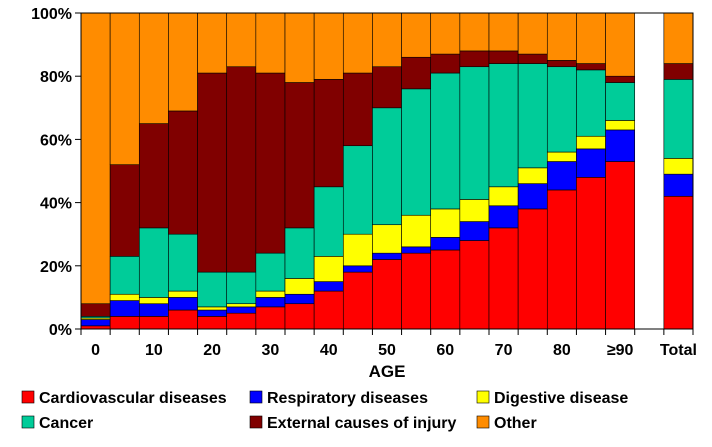  Describe the element at coordinates (362, 423) in the screenshot. I see `legend-label: External causes of injury` at that location.